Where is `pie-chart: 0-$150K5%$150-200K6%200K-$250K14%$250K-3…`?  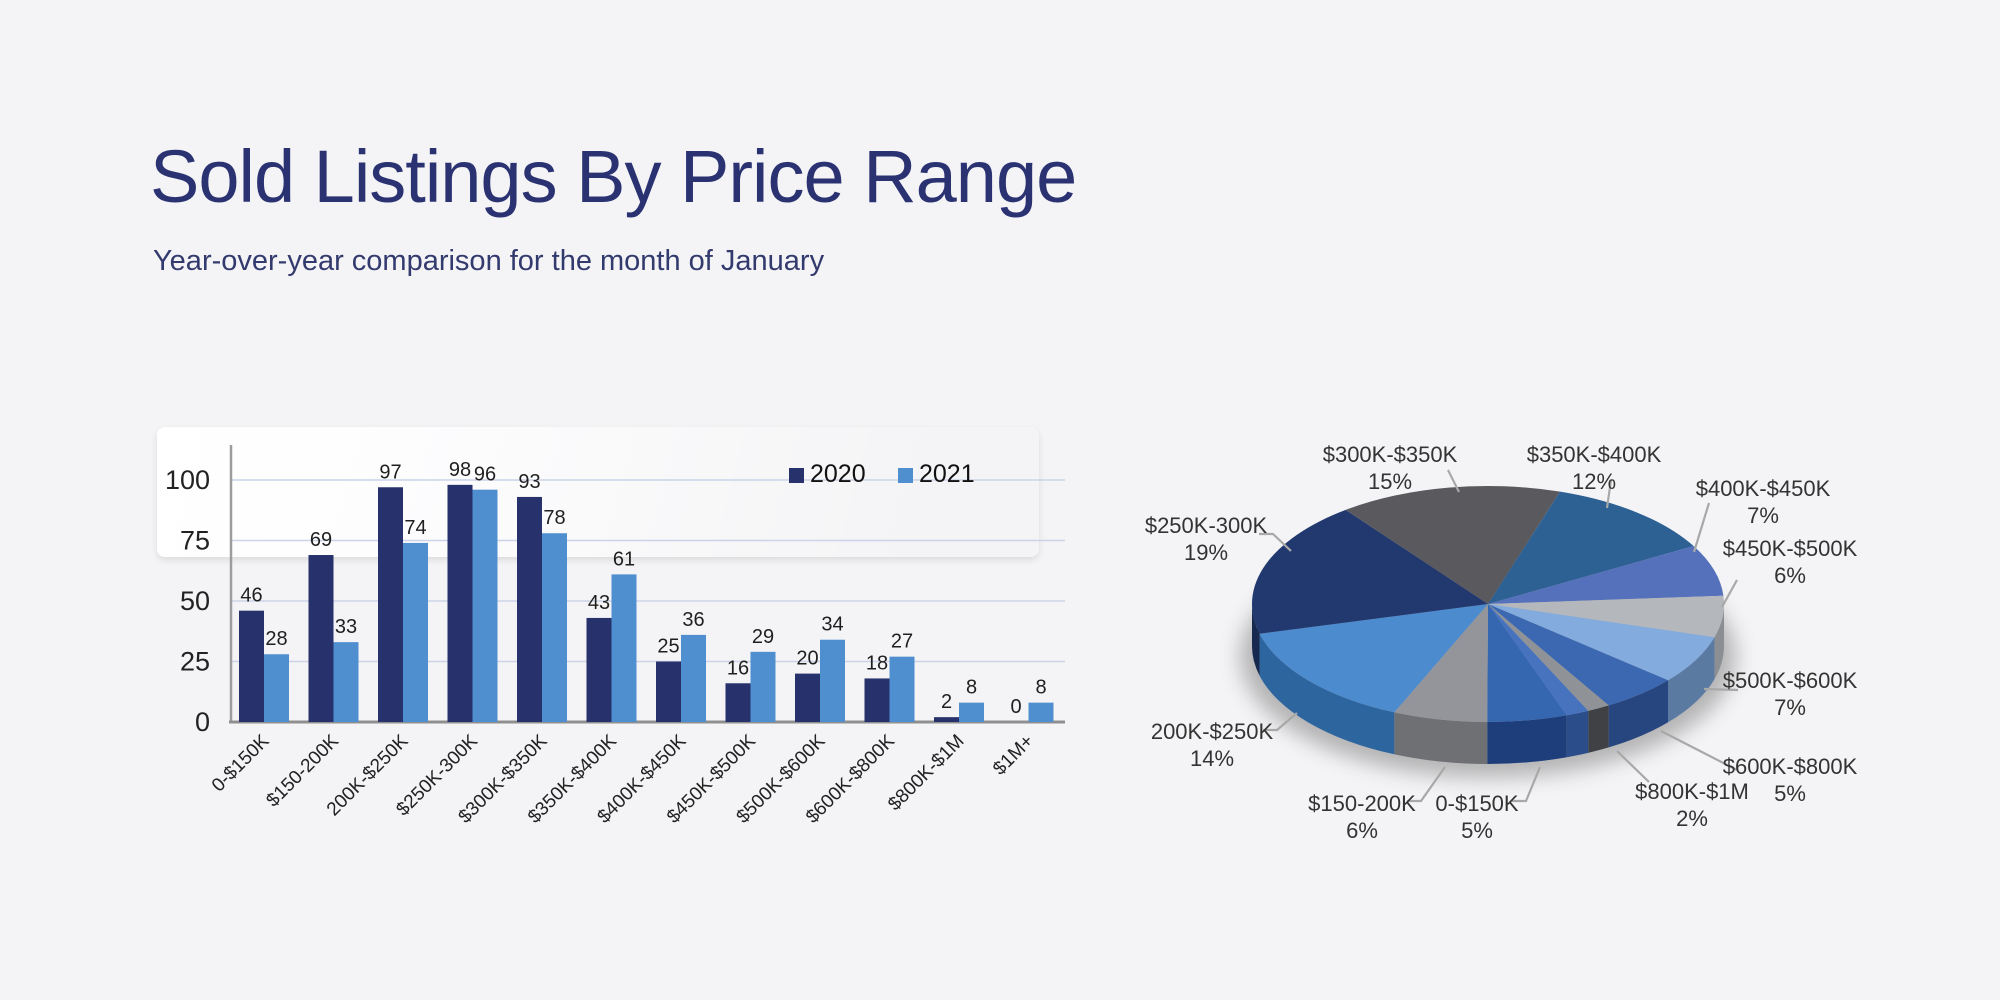 pie-chart: 0-$150K5%$150-200K6%200K-$250K14%$250K-3… is located at coordinates (1501, 642).